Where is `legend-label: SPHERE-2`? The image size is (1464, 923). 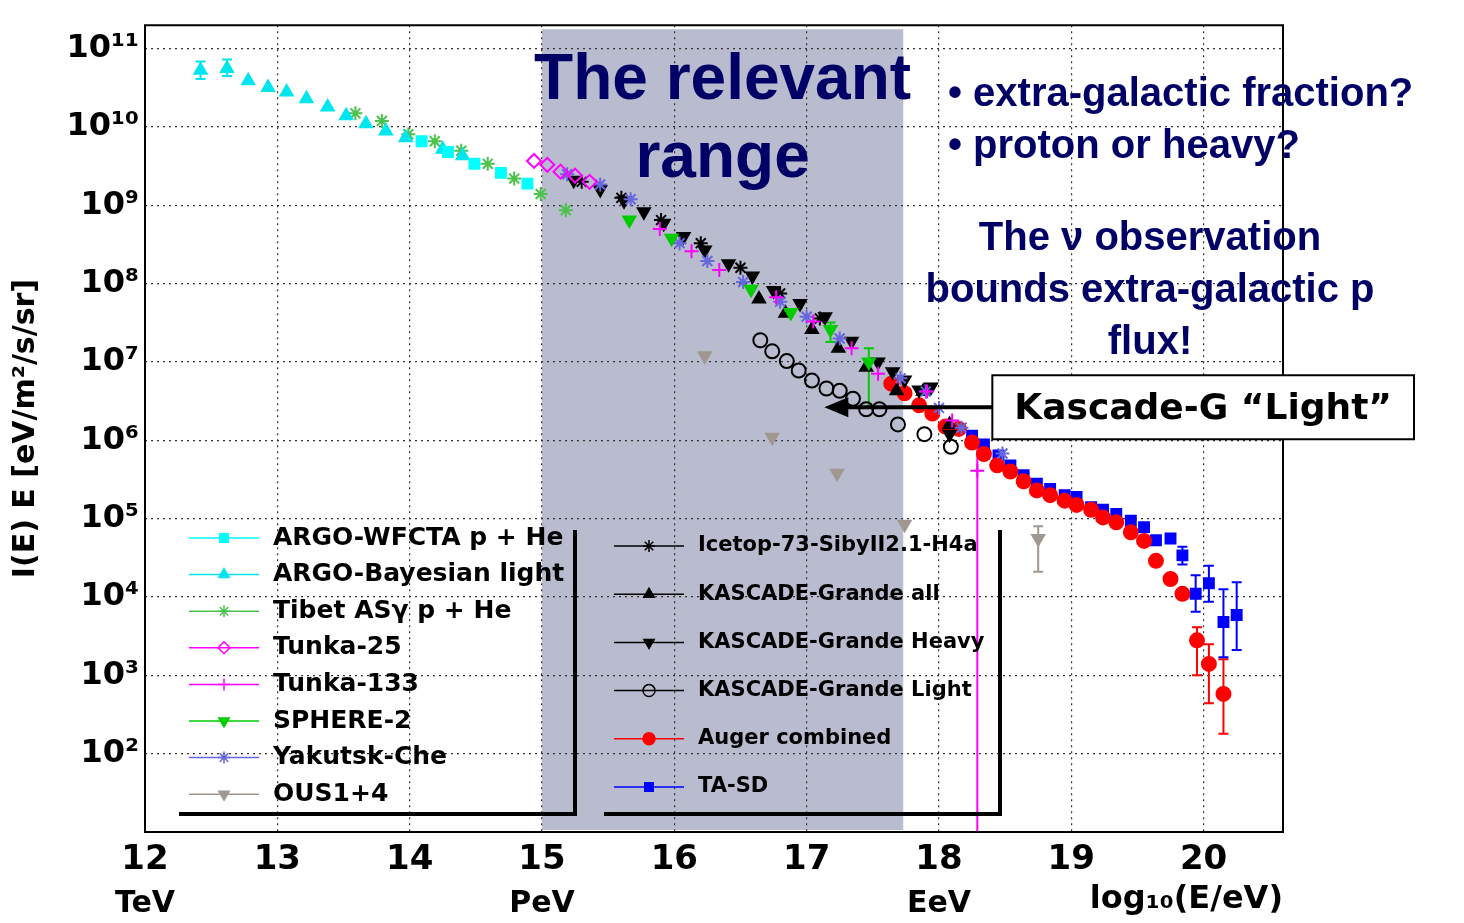 legend-label: SPHERE-2 is located at coordinates (342, 719).